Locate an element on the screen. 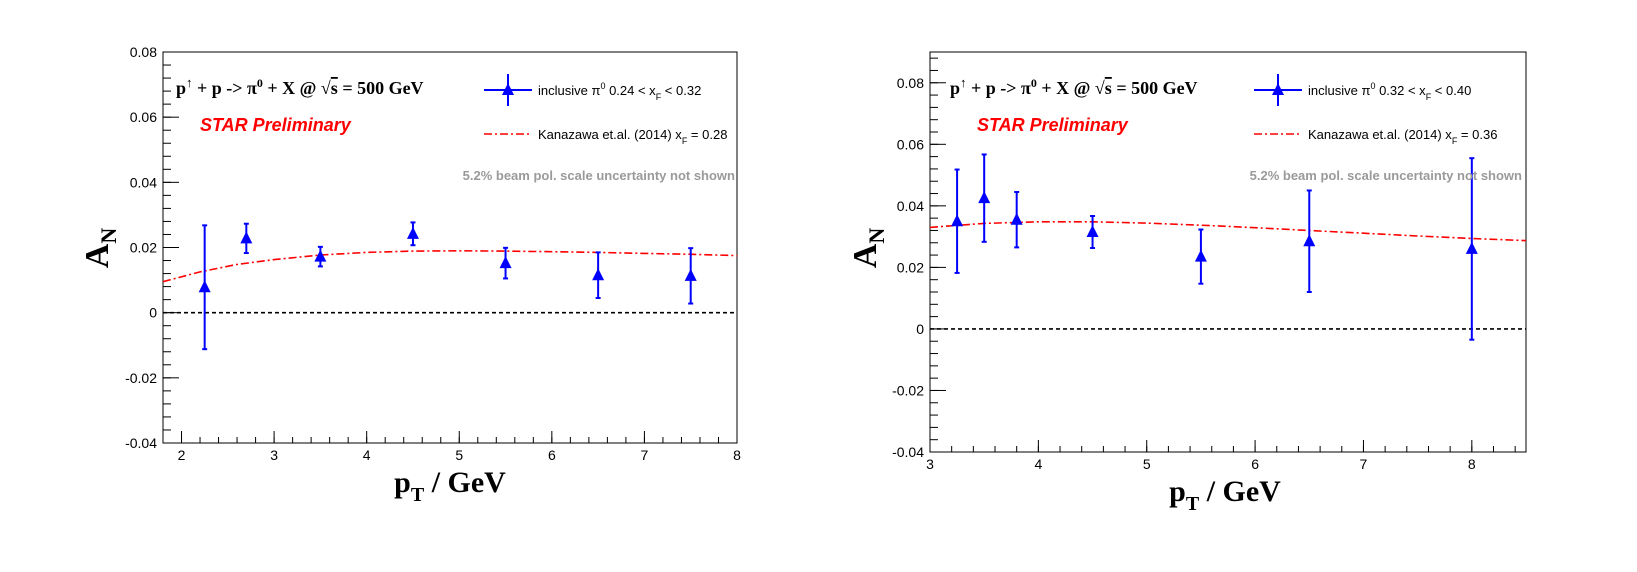  legend-entry-data: inclusive π0 0.24 < xF < 0.32 is located at coordinates (619, 91).